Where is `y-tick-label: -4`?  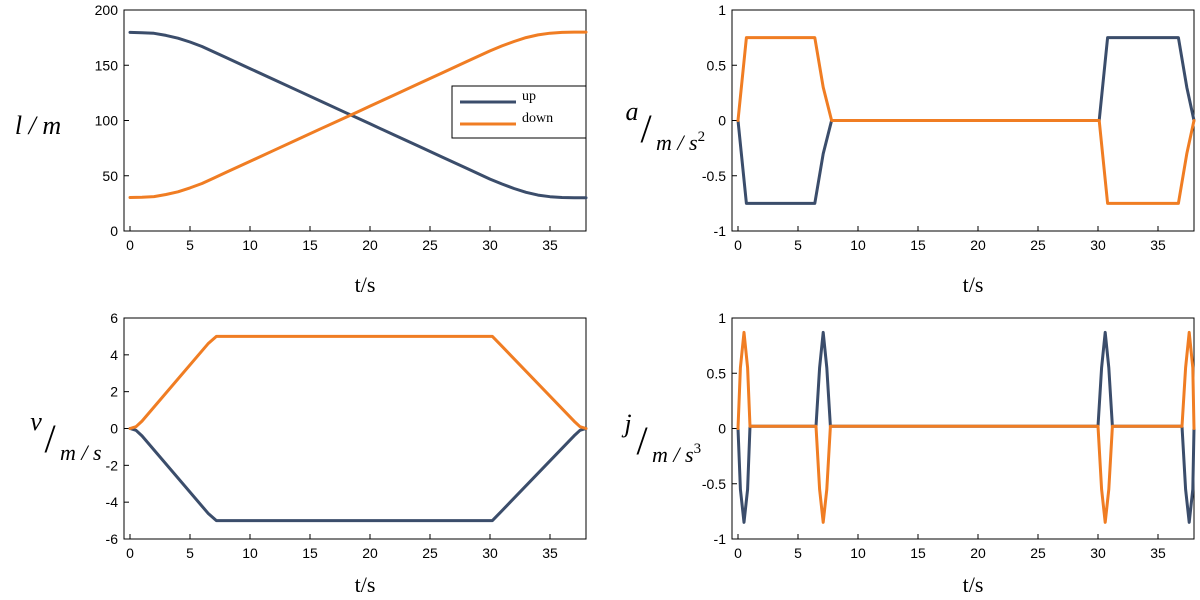 y-tick-label: -4 is located at coordinates (112, 502).